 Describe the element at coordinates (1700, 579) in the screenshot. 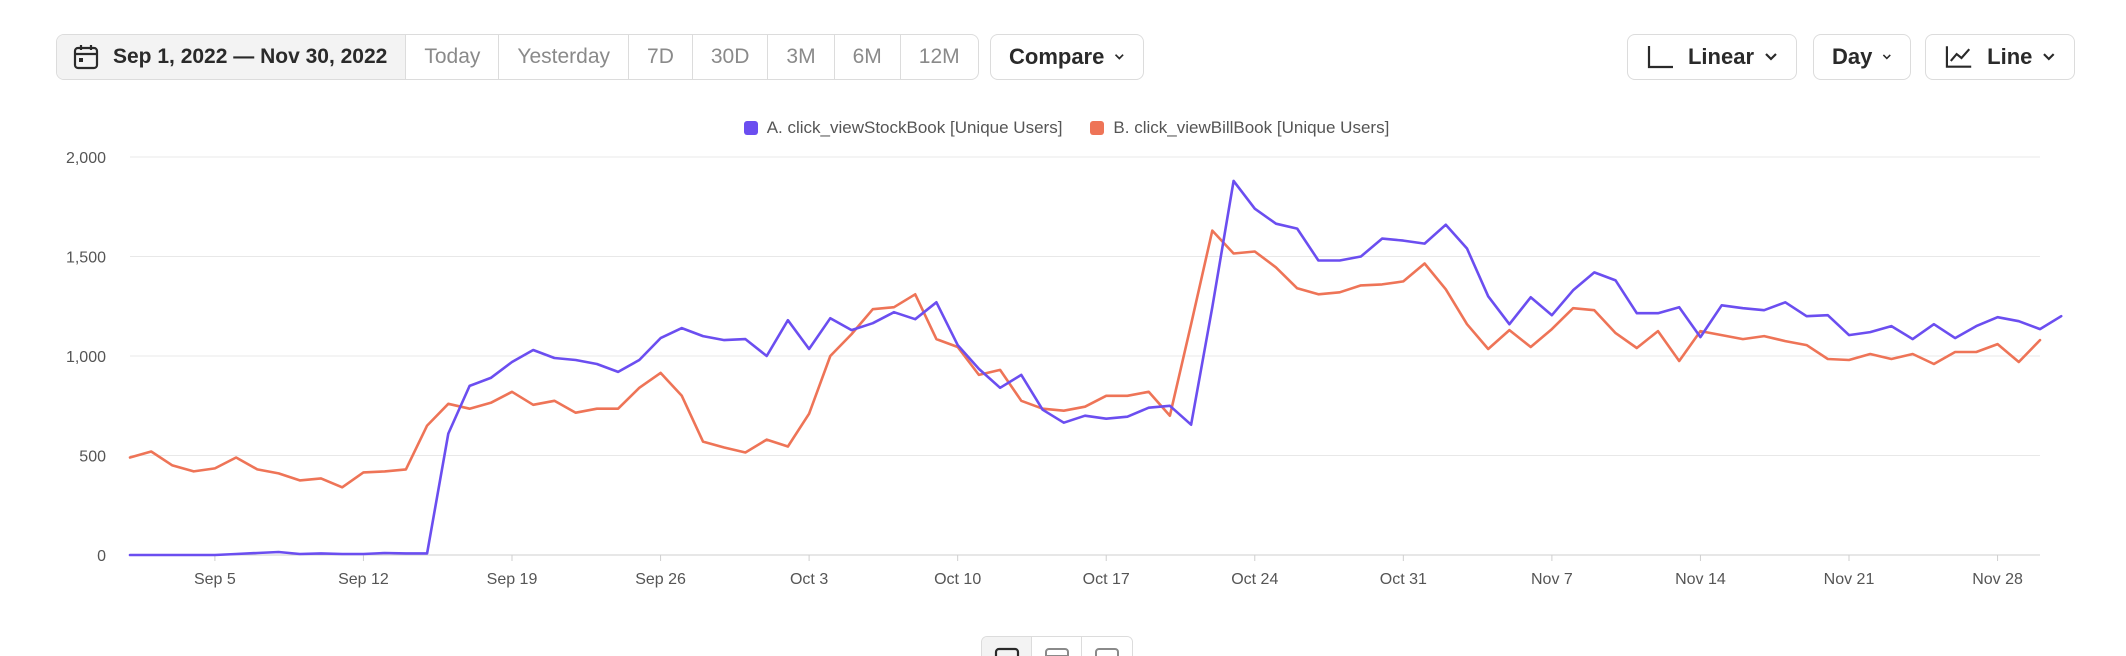

I see `x-tick-label: Nov 14` at that location.